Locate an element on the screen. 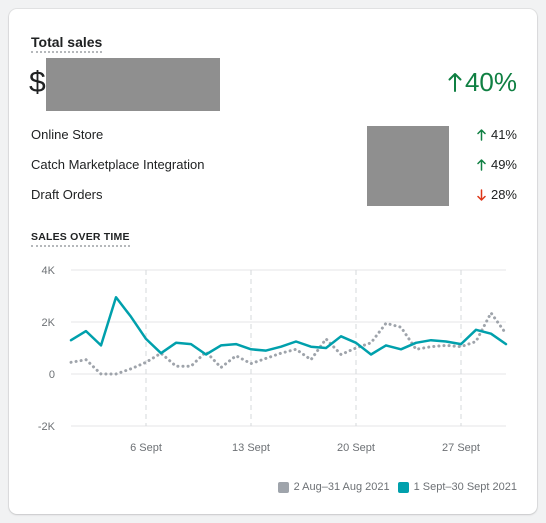  series-line-current is located at coordinates (288, 326).